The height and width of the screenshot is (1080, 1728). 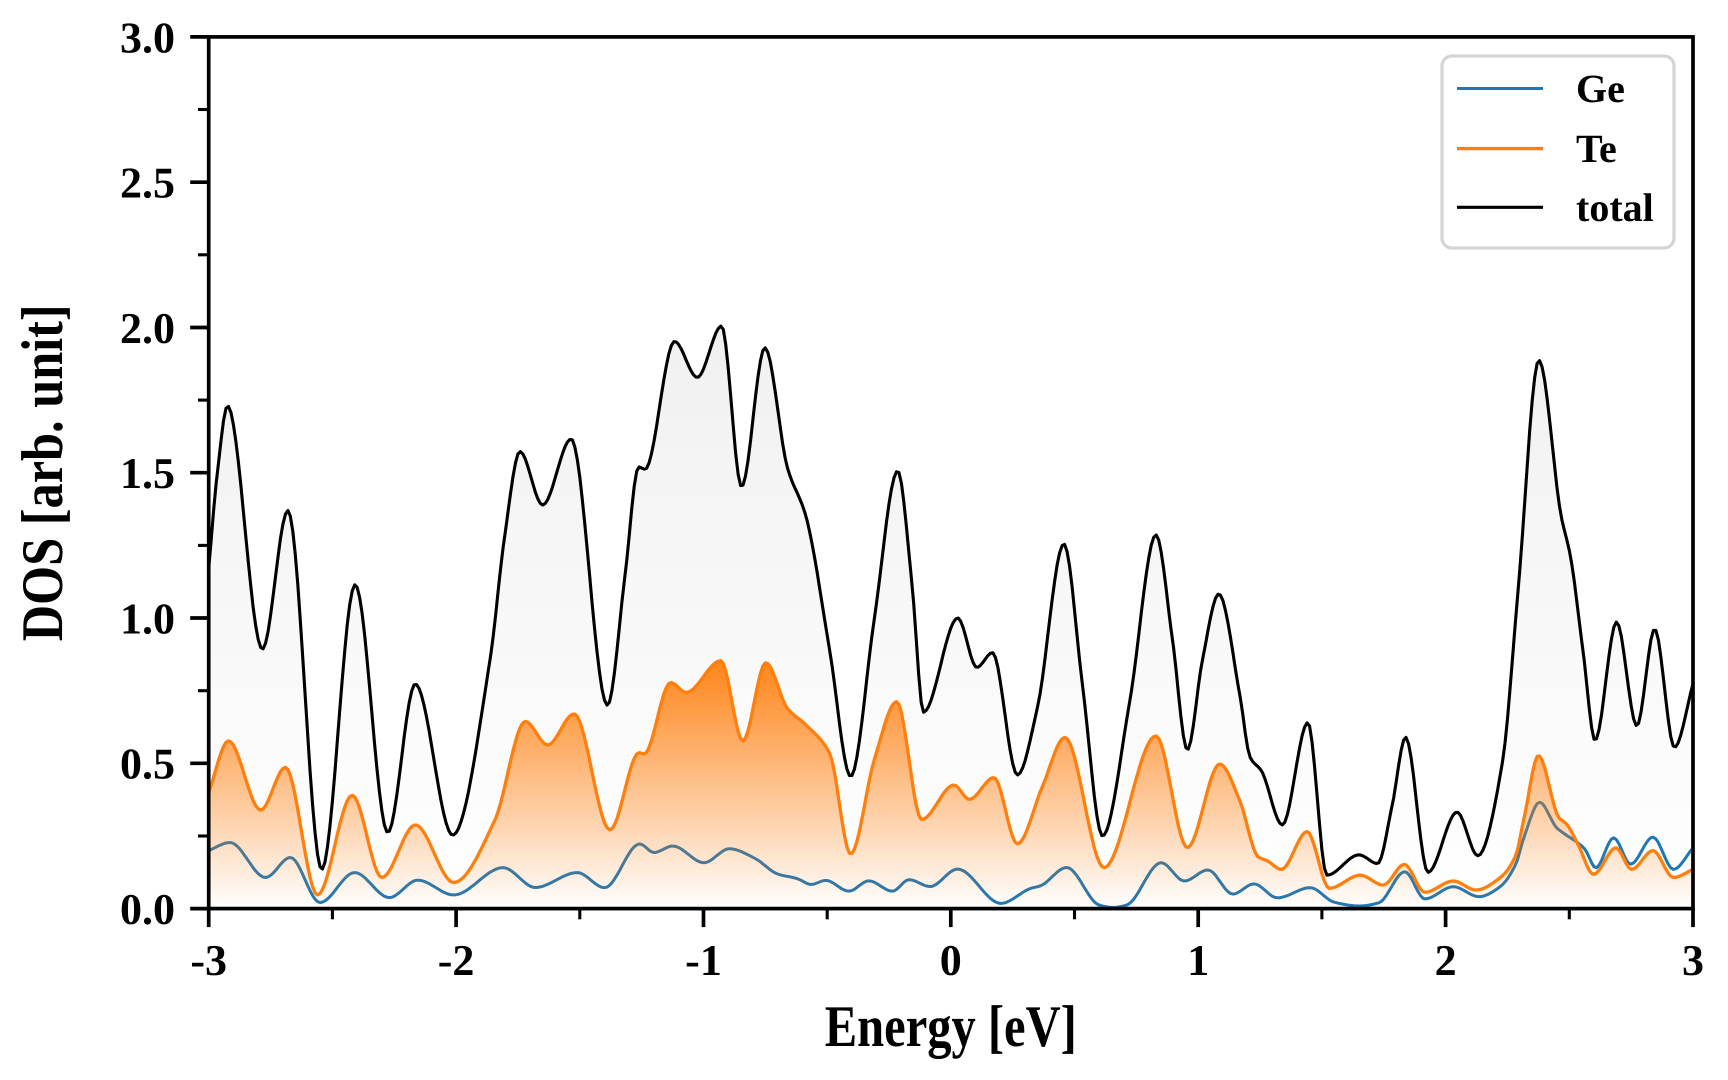 I want to click on svg-text: Energy [eV], so click(x=951, y=1026).